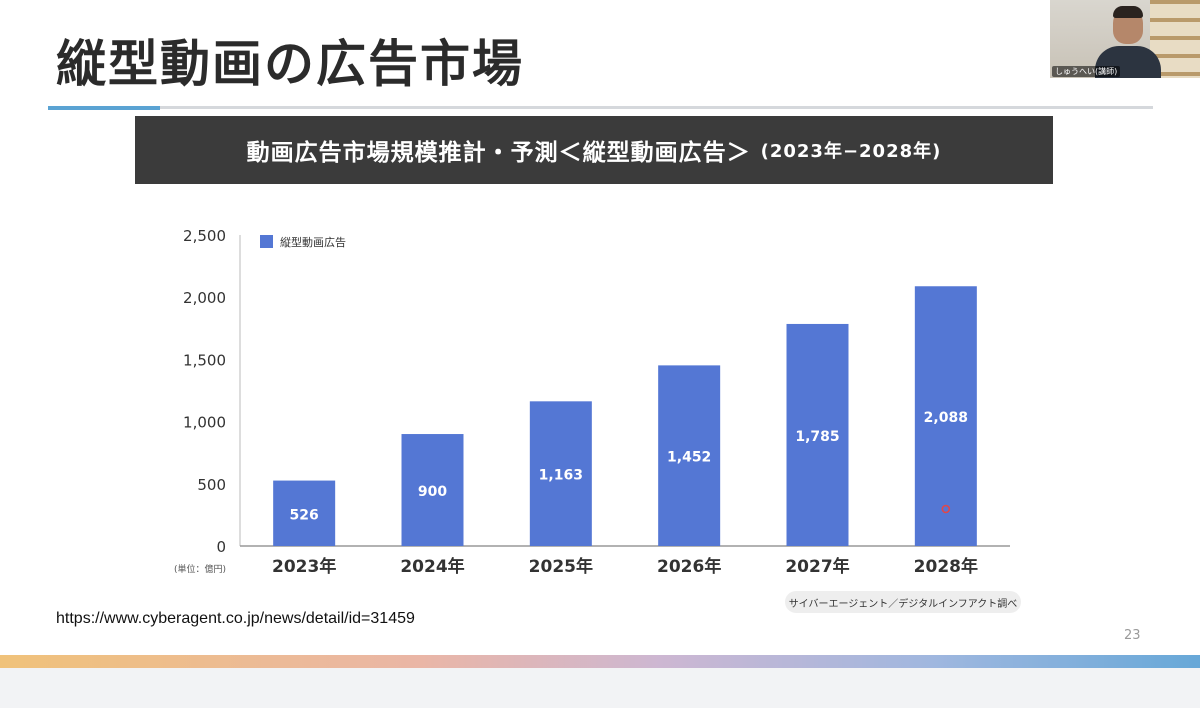 This screenshot has height=708, width=1200. What do you see at coordinates (561, 566) in the screenshot?
I see `x-tick-label: 2025年` at bounding box center [561, 566].